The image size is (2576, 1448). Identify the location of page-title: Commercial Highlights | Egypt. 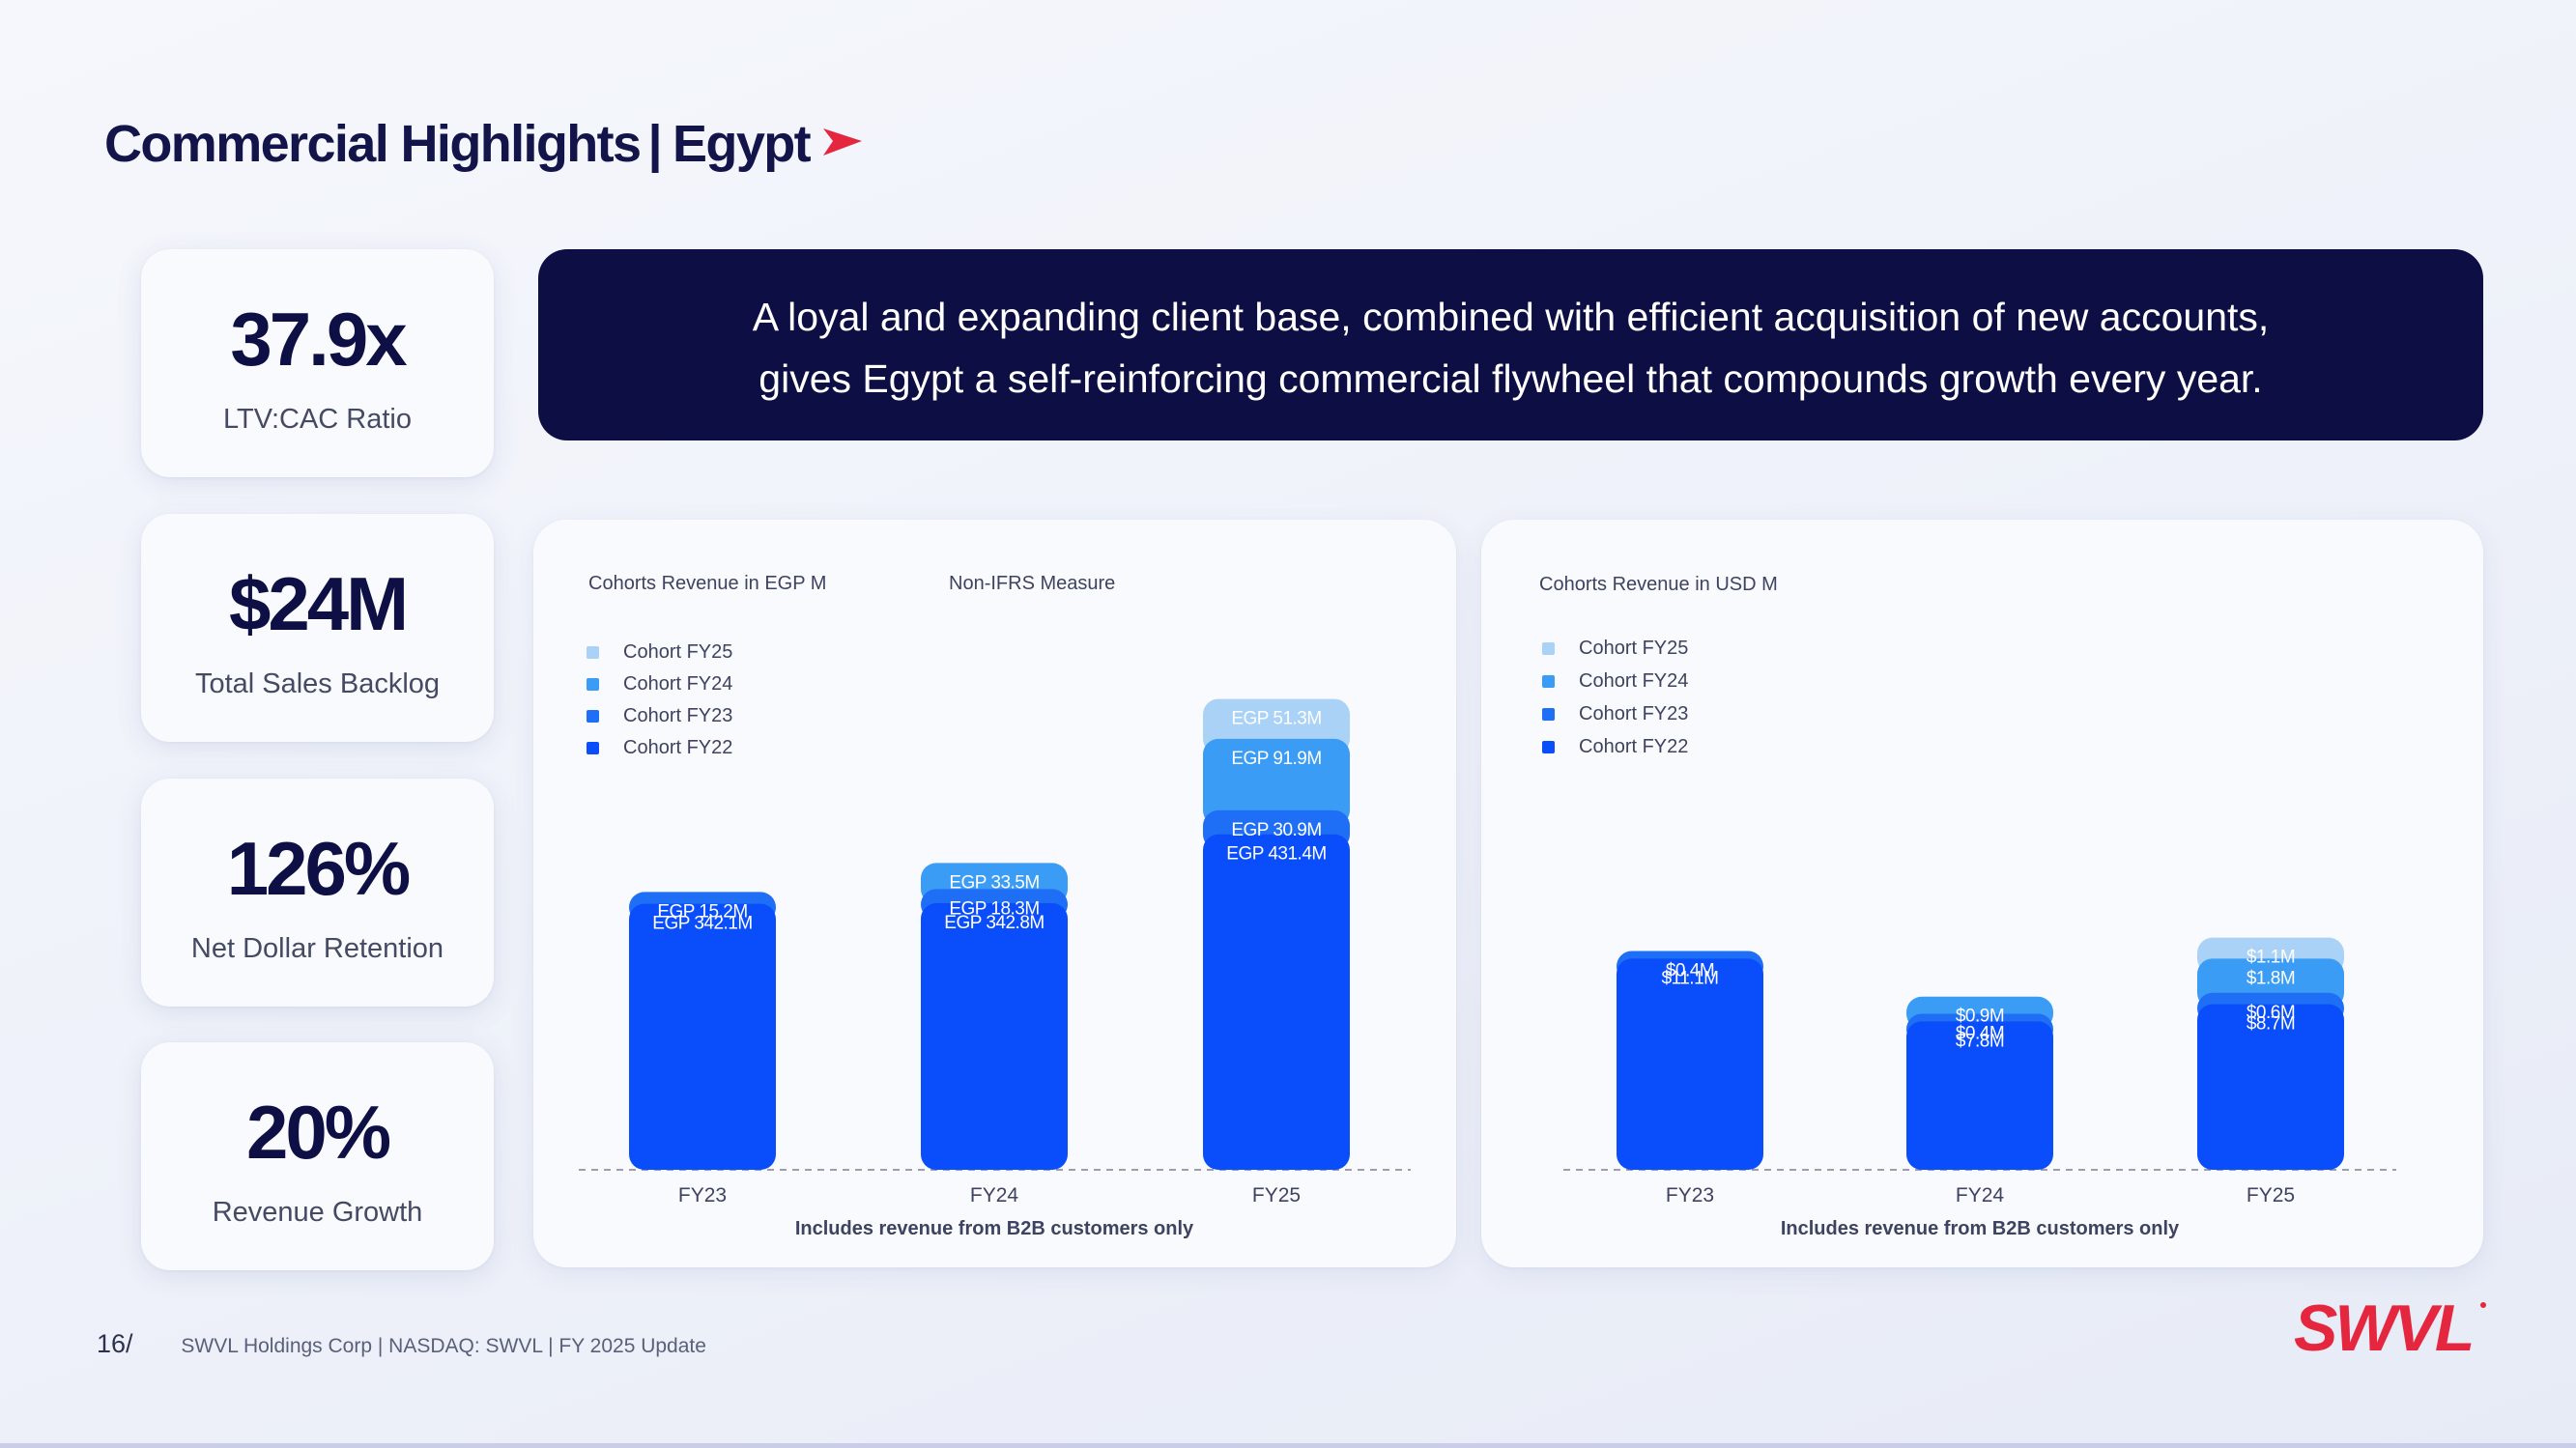
(485, 144).